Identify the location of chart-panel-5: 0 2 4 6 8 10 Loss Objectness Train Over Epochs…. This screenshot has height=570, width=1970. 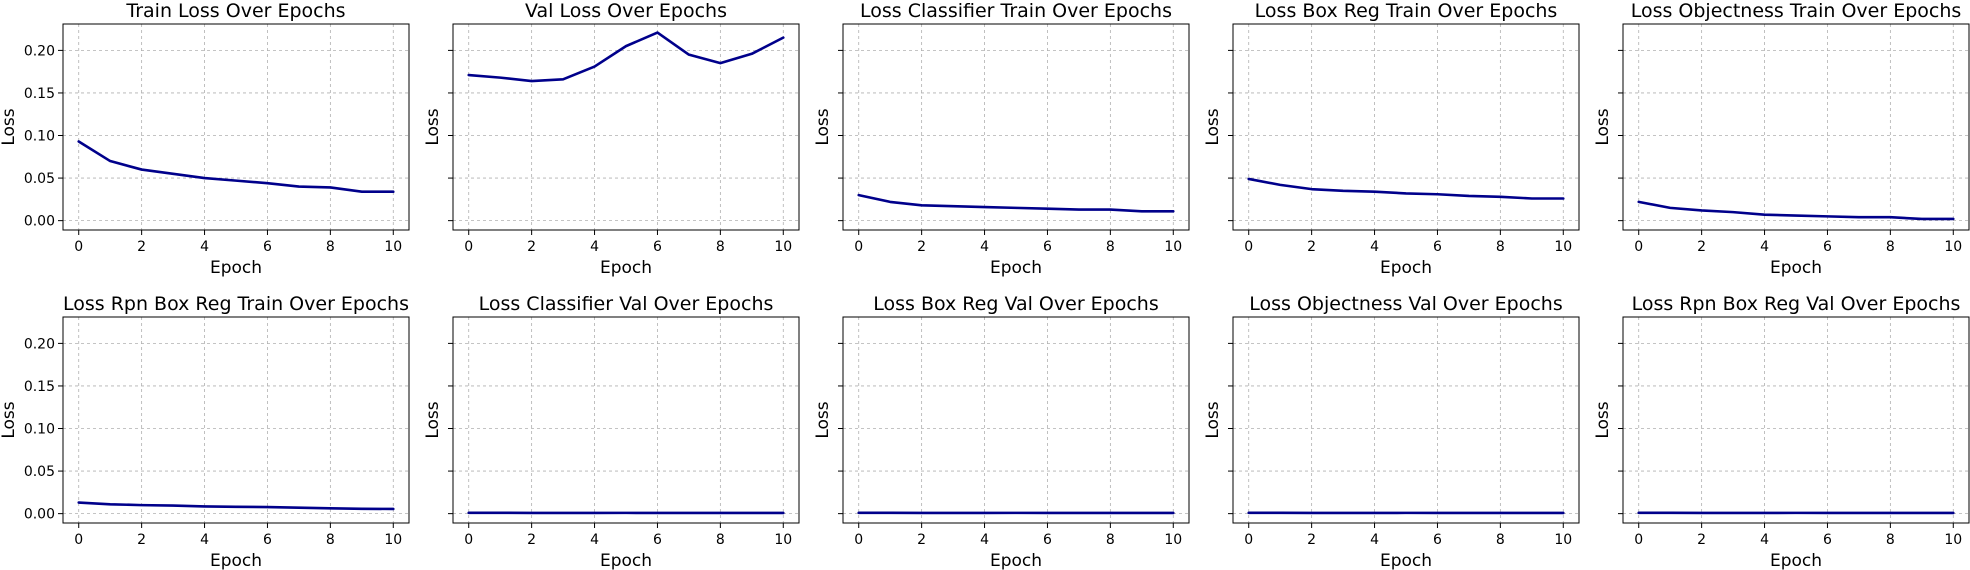
(1781, 139).